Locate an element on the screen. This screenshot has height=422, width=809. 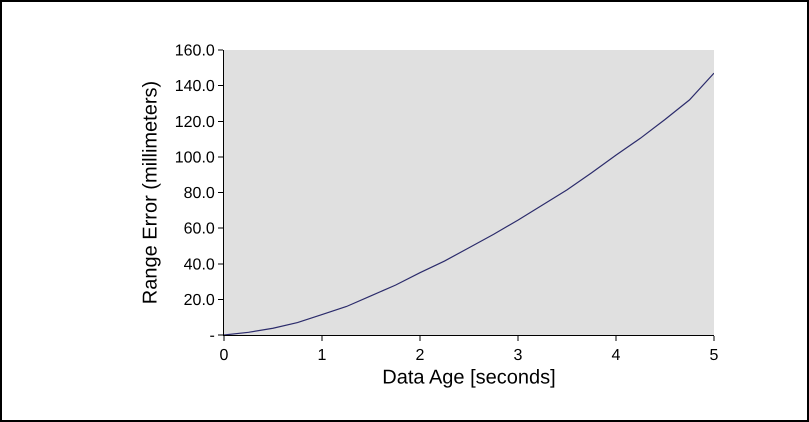
x-tick-label: 0 is located at coordinates (224, 355).